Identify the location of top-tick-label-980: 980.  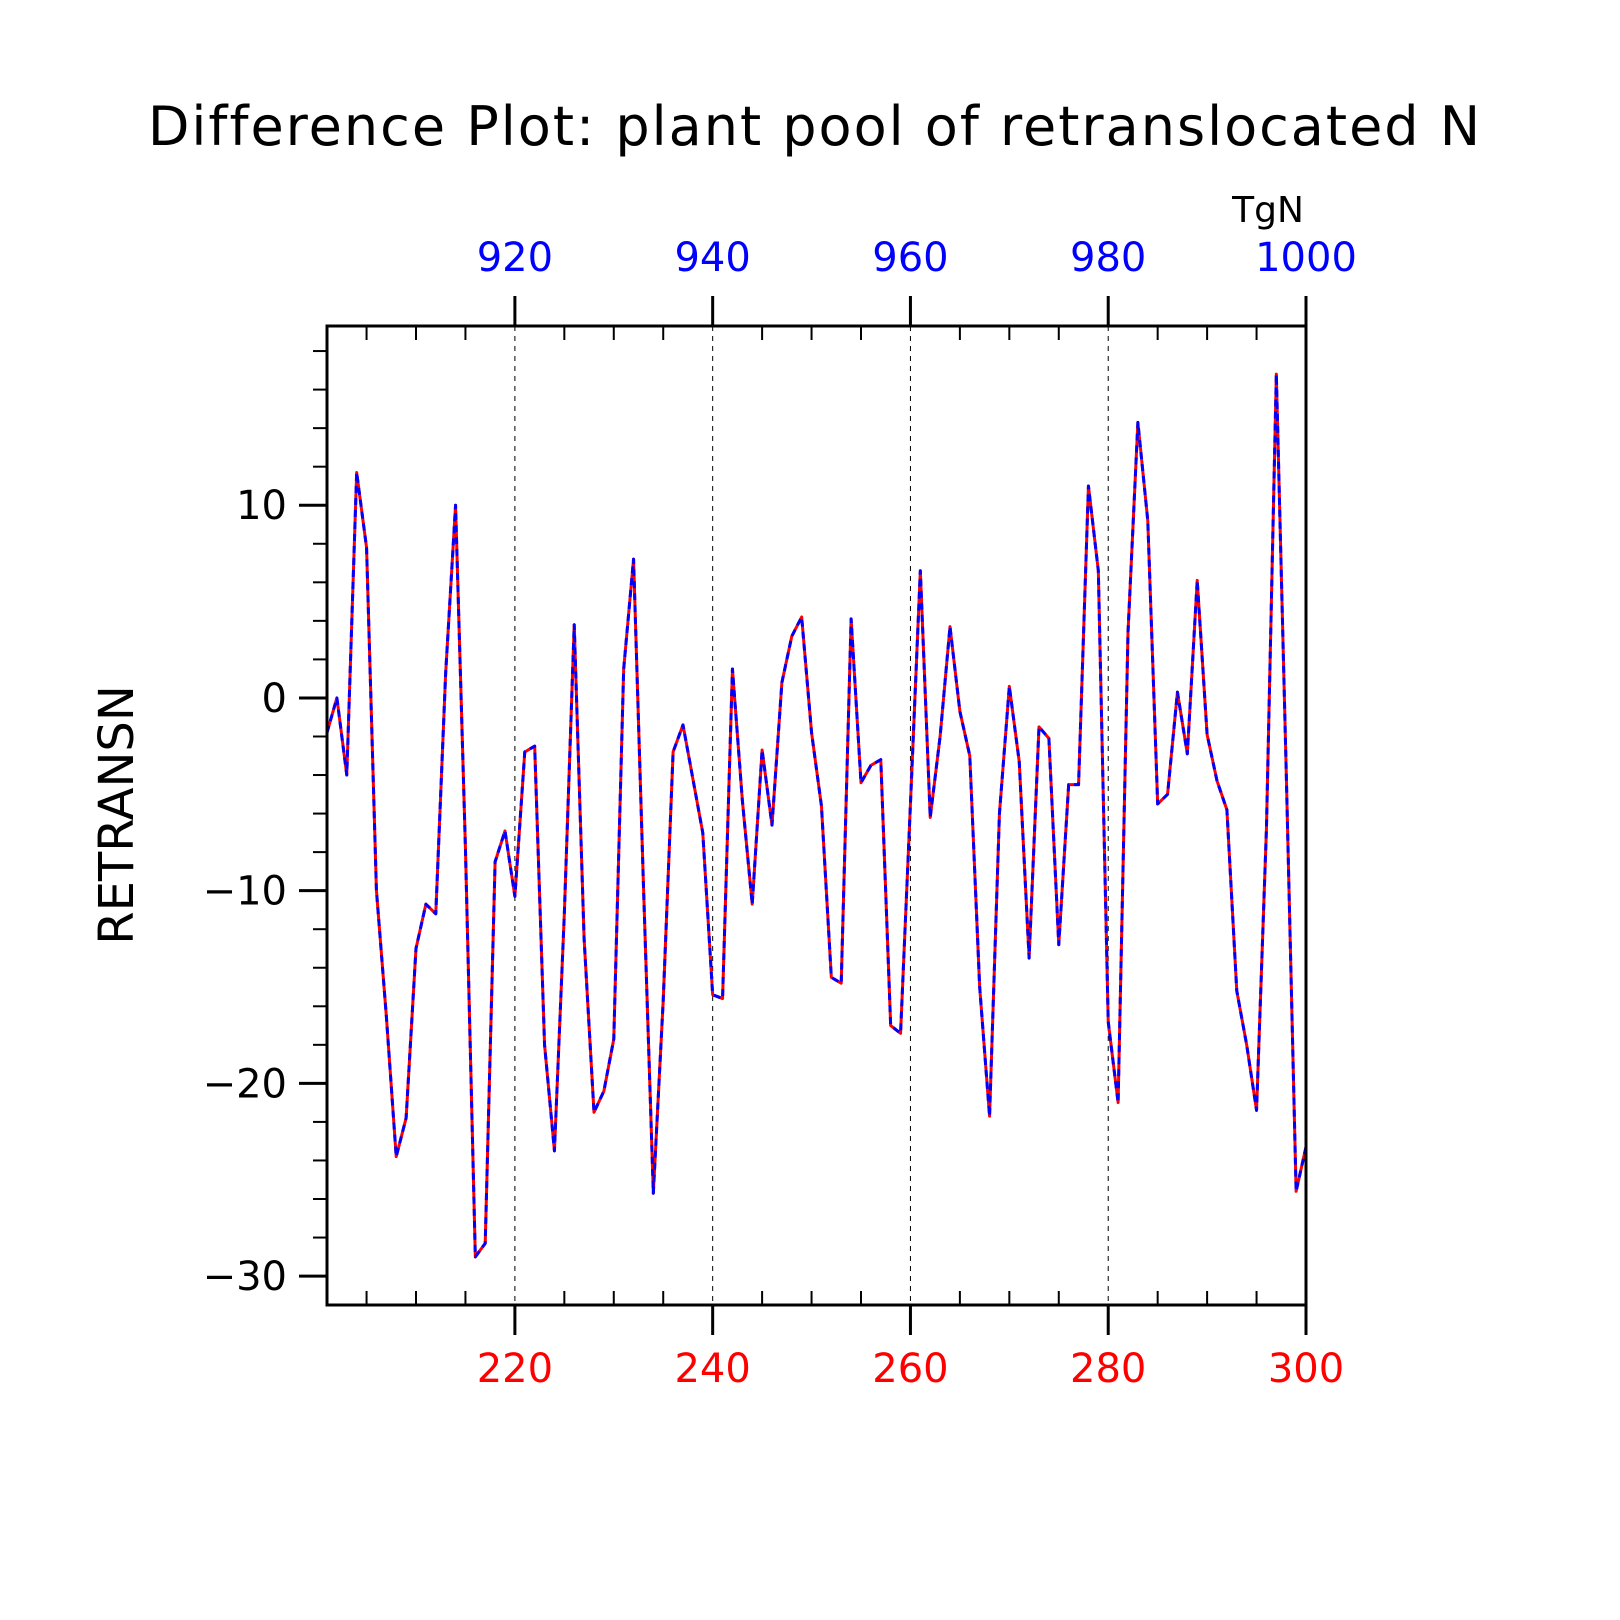
(1108, 258).